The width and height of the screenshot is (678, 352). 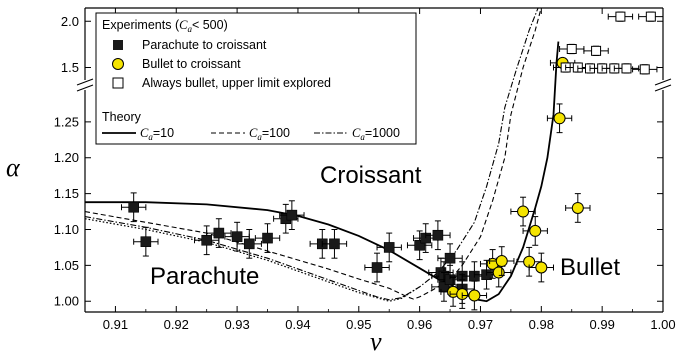 I want to click on legend-rest: < 500), so click(x=210, y=25).